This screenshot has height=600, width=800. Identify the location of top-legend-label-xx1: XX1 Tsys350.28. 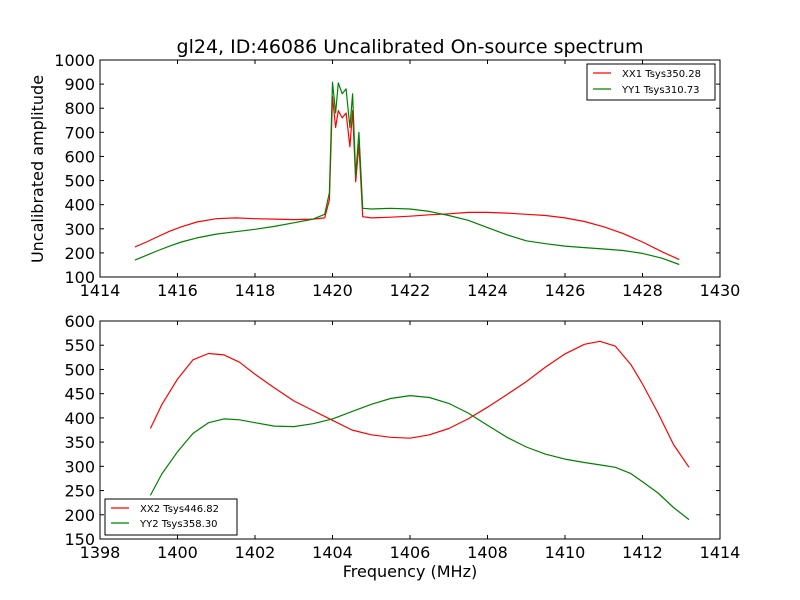
(661, 74).